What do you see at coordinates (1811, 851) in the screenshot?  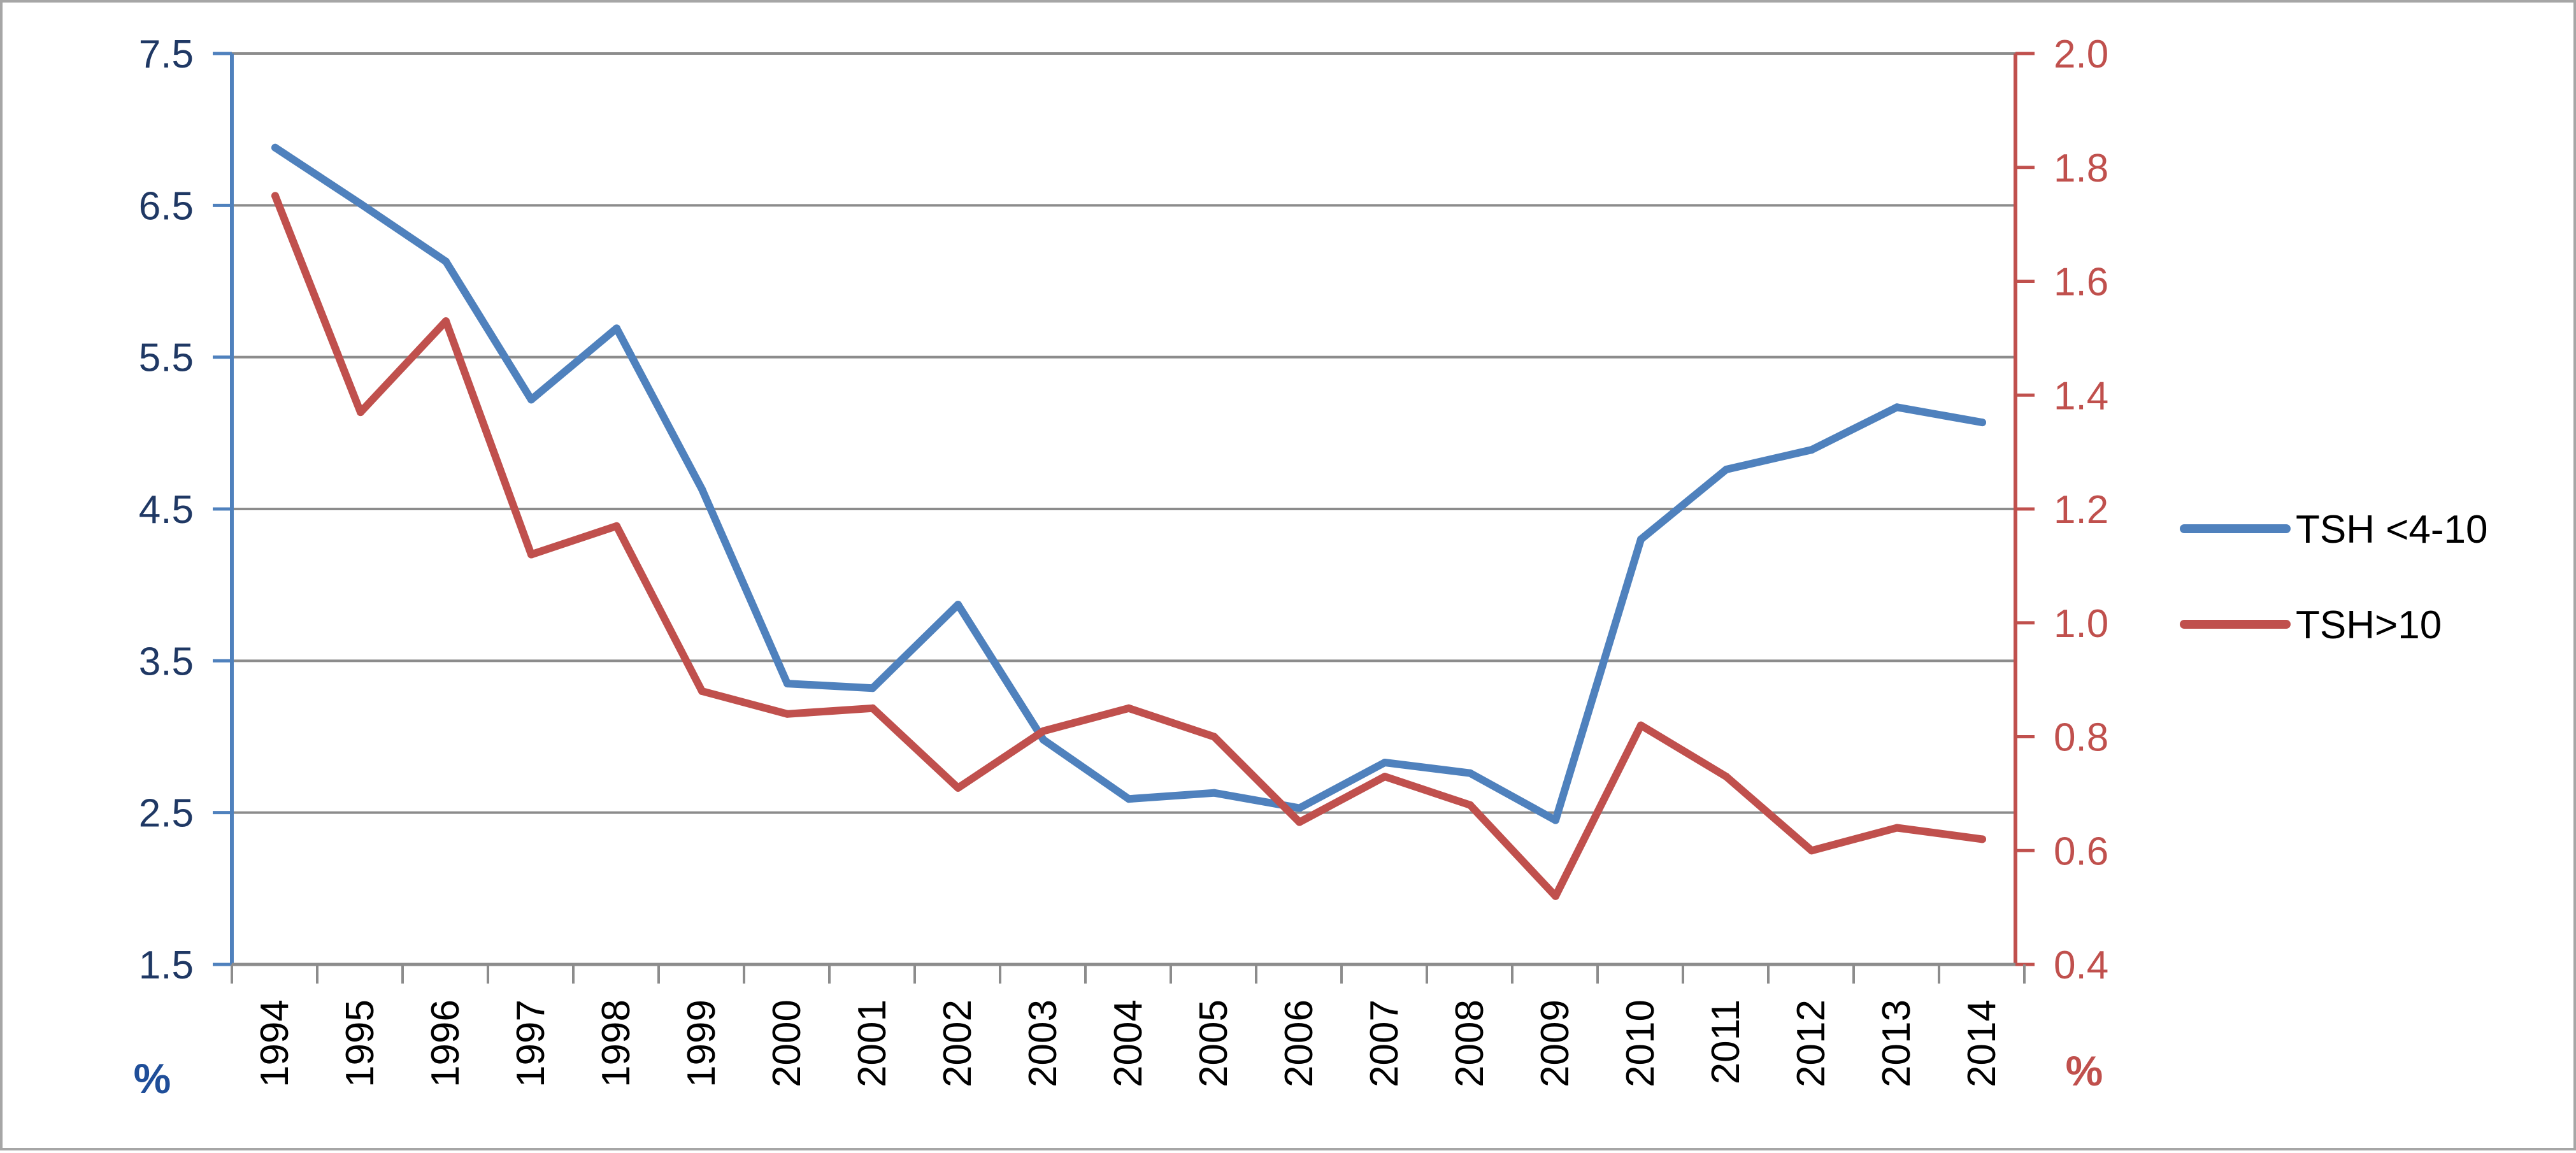 I see `series-1-point-2012` at bounding box center [1811, 851].